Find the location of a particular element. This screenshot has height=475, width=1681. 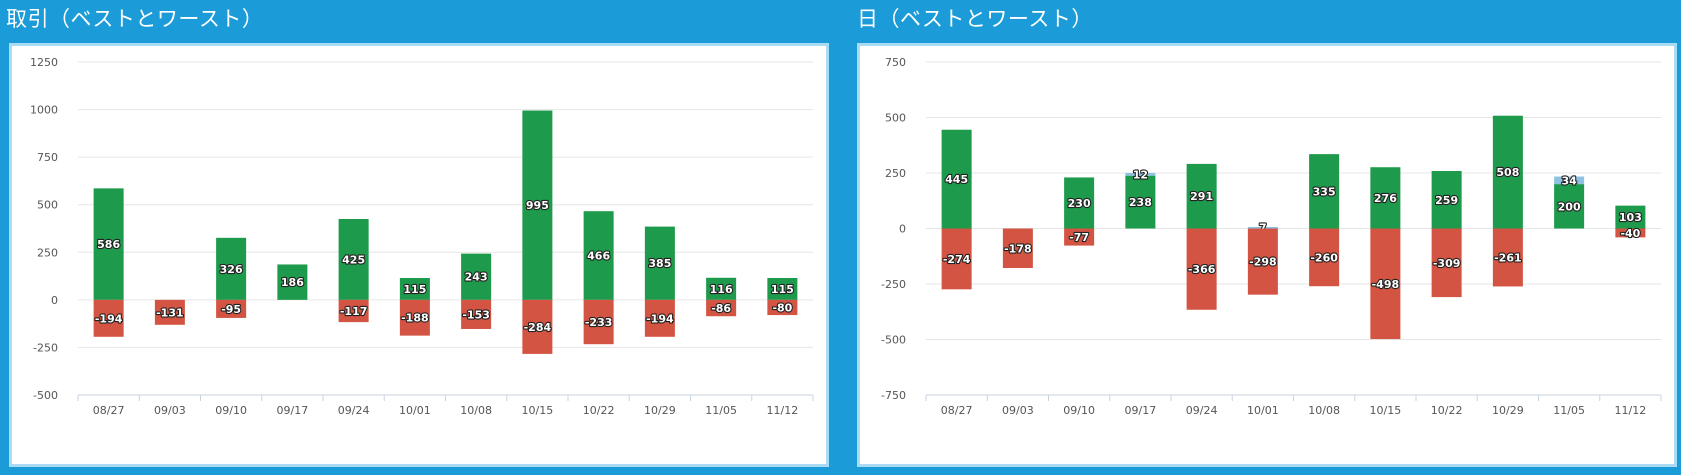

data-label: -86 is located at coordinates (721, 308).